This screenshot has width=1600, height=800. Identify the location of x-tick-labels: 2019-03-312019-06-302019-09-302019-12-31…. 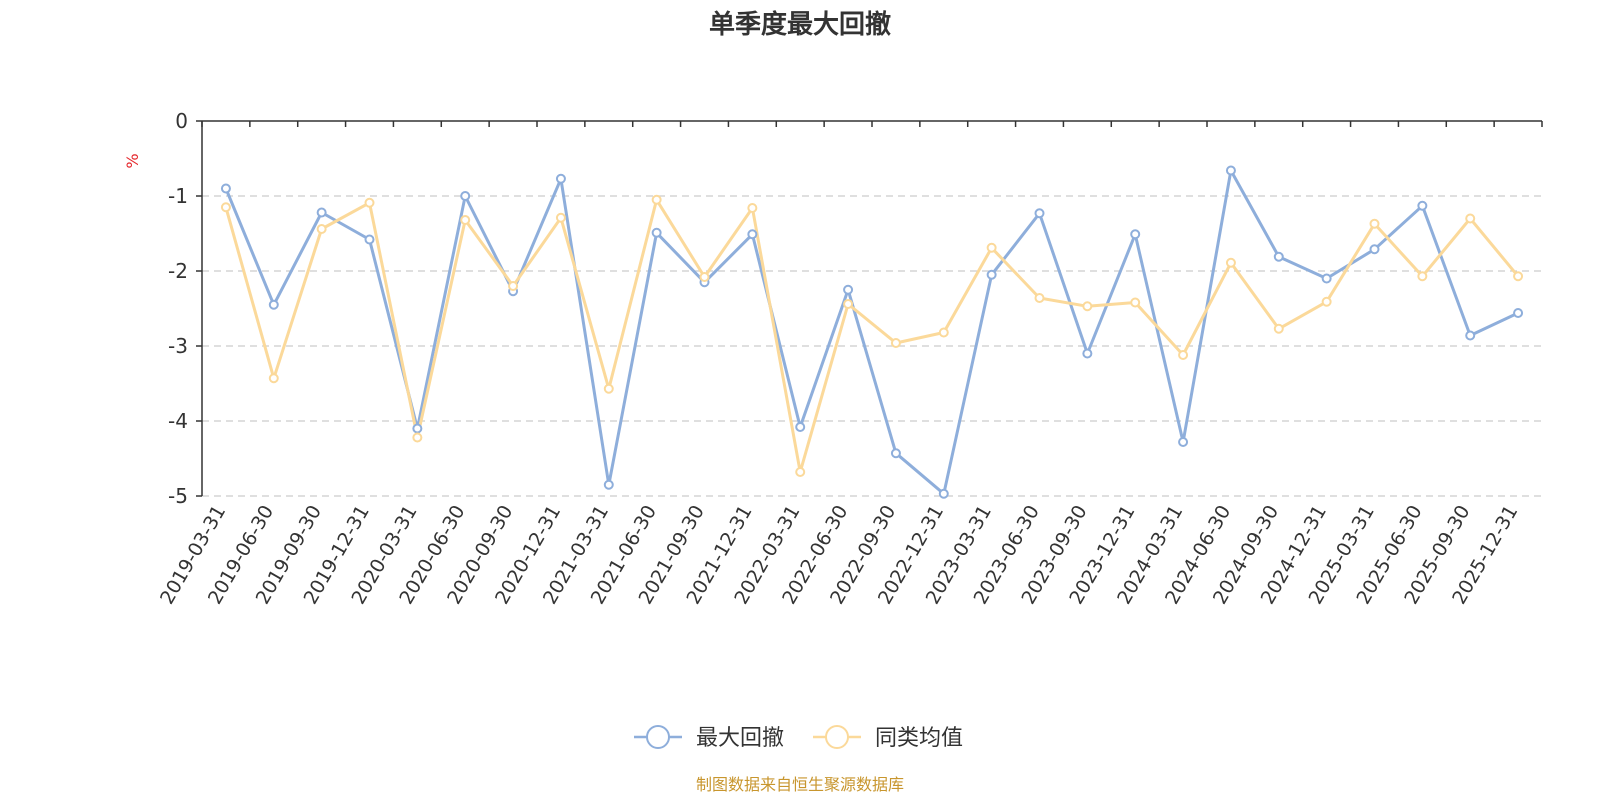
(839, 554).